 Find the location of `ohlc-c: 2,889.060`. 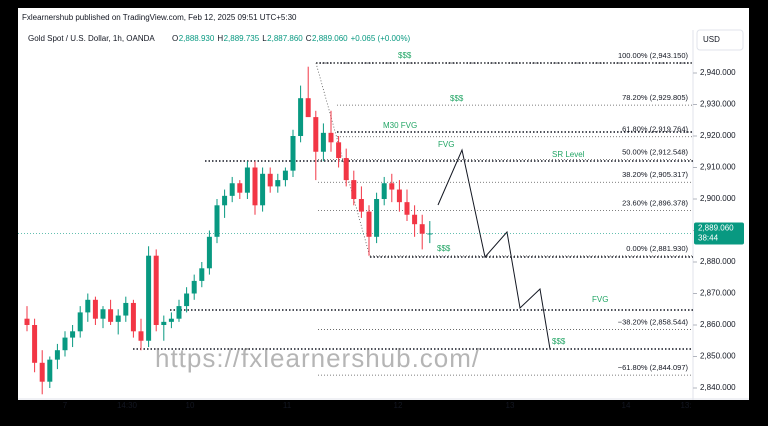

ohlc-c: 2,889.060 is located at coordinates (330, 38).